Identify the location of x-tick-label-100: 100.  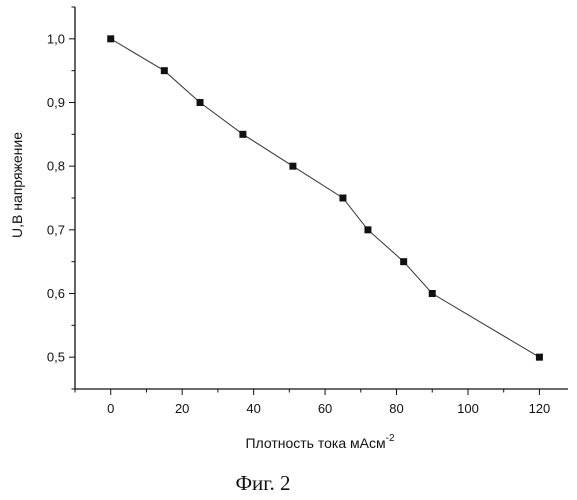
(468, 408).